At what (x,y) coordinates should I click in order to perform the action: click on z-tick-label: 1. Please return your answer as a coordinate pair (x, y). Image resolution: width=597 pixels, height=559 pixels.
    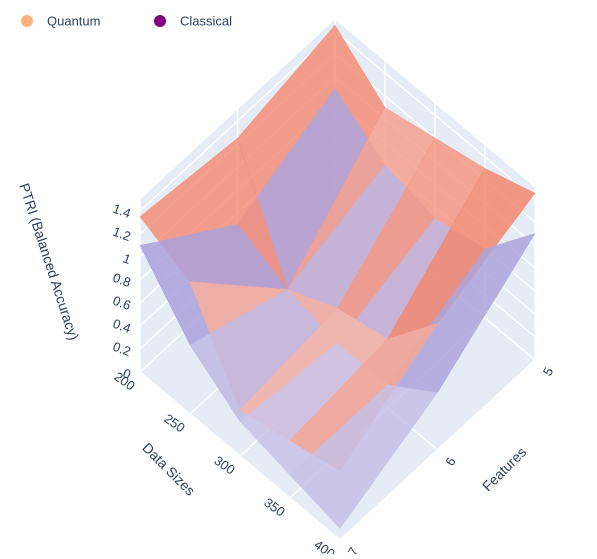
    Looking at the image, I should click on (127, 258).